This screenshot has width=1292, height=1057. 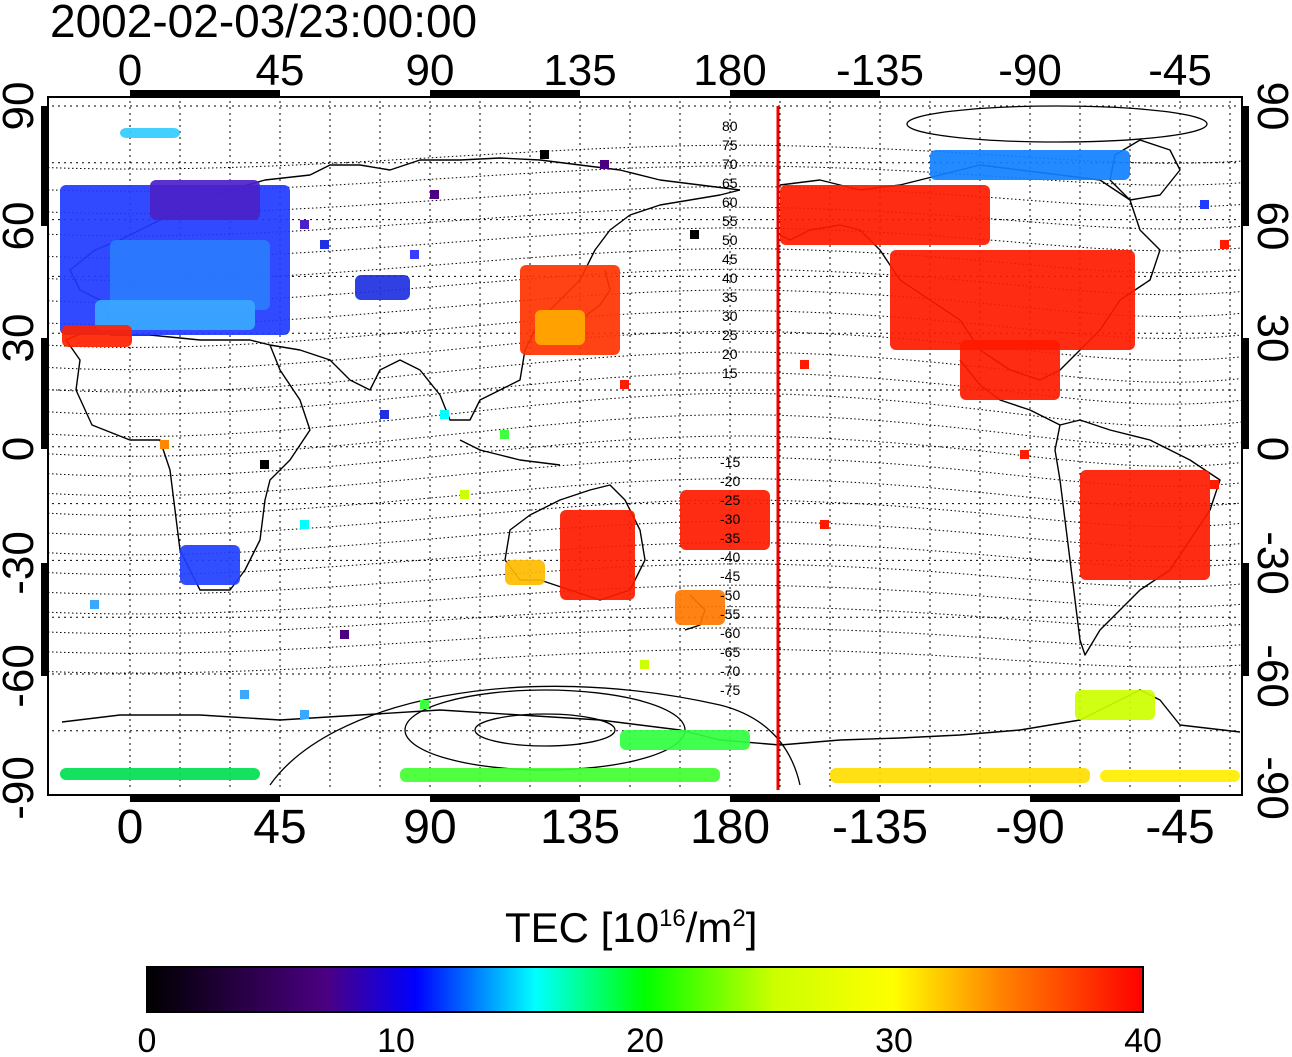 I want to click on contour-label: -35, so click(x=730, y=538).